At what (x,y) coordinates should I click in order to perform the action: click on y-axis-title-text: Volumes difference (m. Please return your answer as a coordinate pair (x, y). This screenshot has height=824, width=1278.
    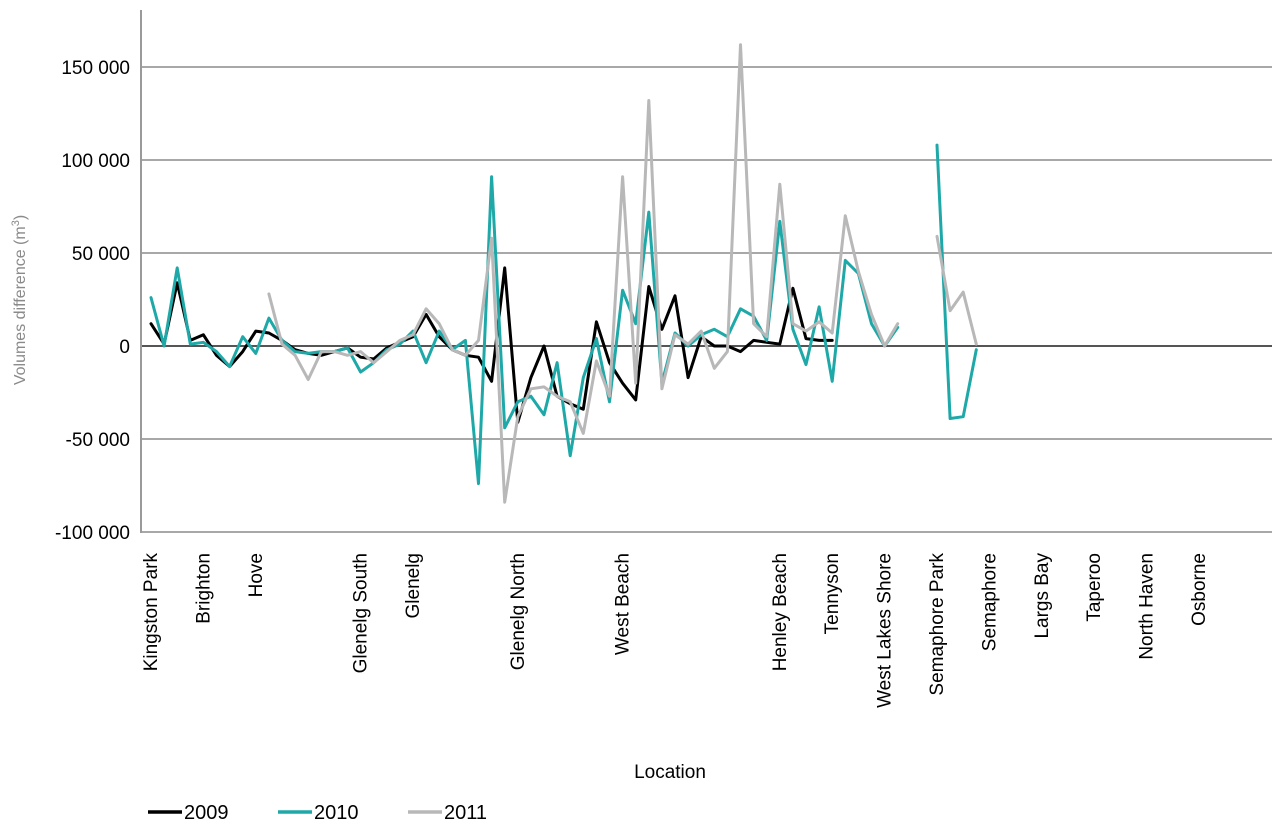
    Looking at the image, I should click on (20, 305).